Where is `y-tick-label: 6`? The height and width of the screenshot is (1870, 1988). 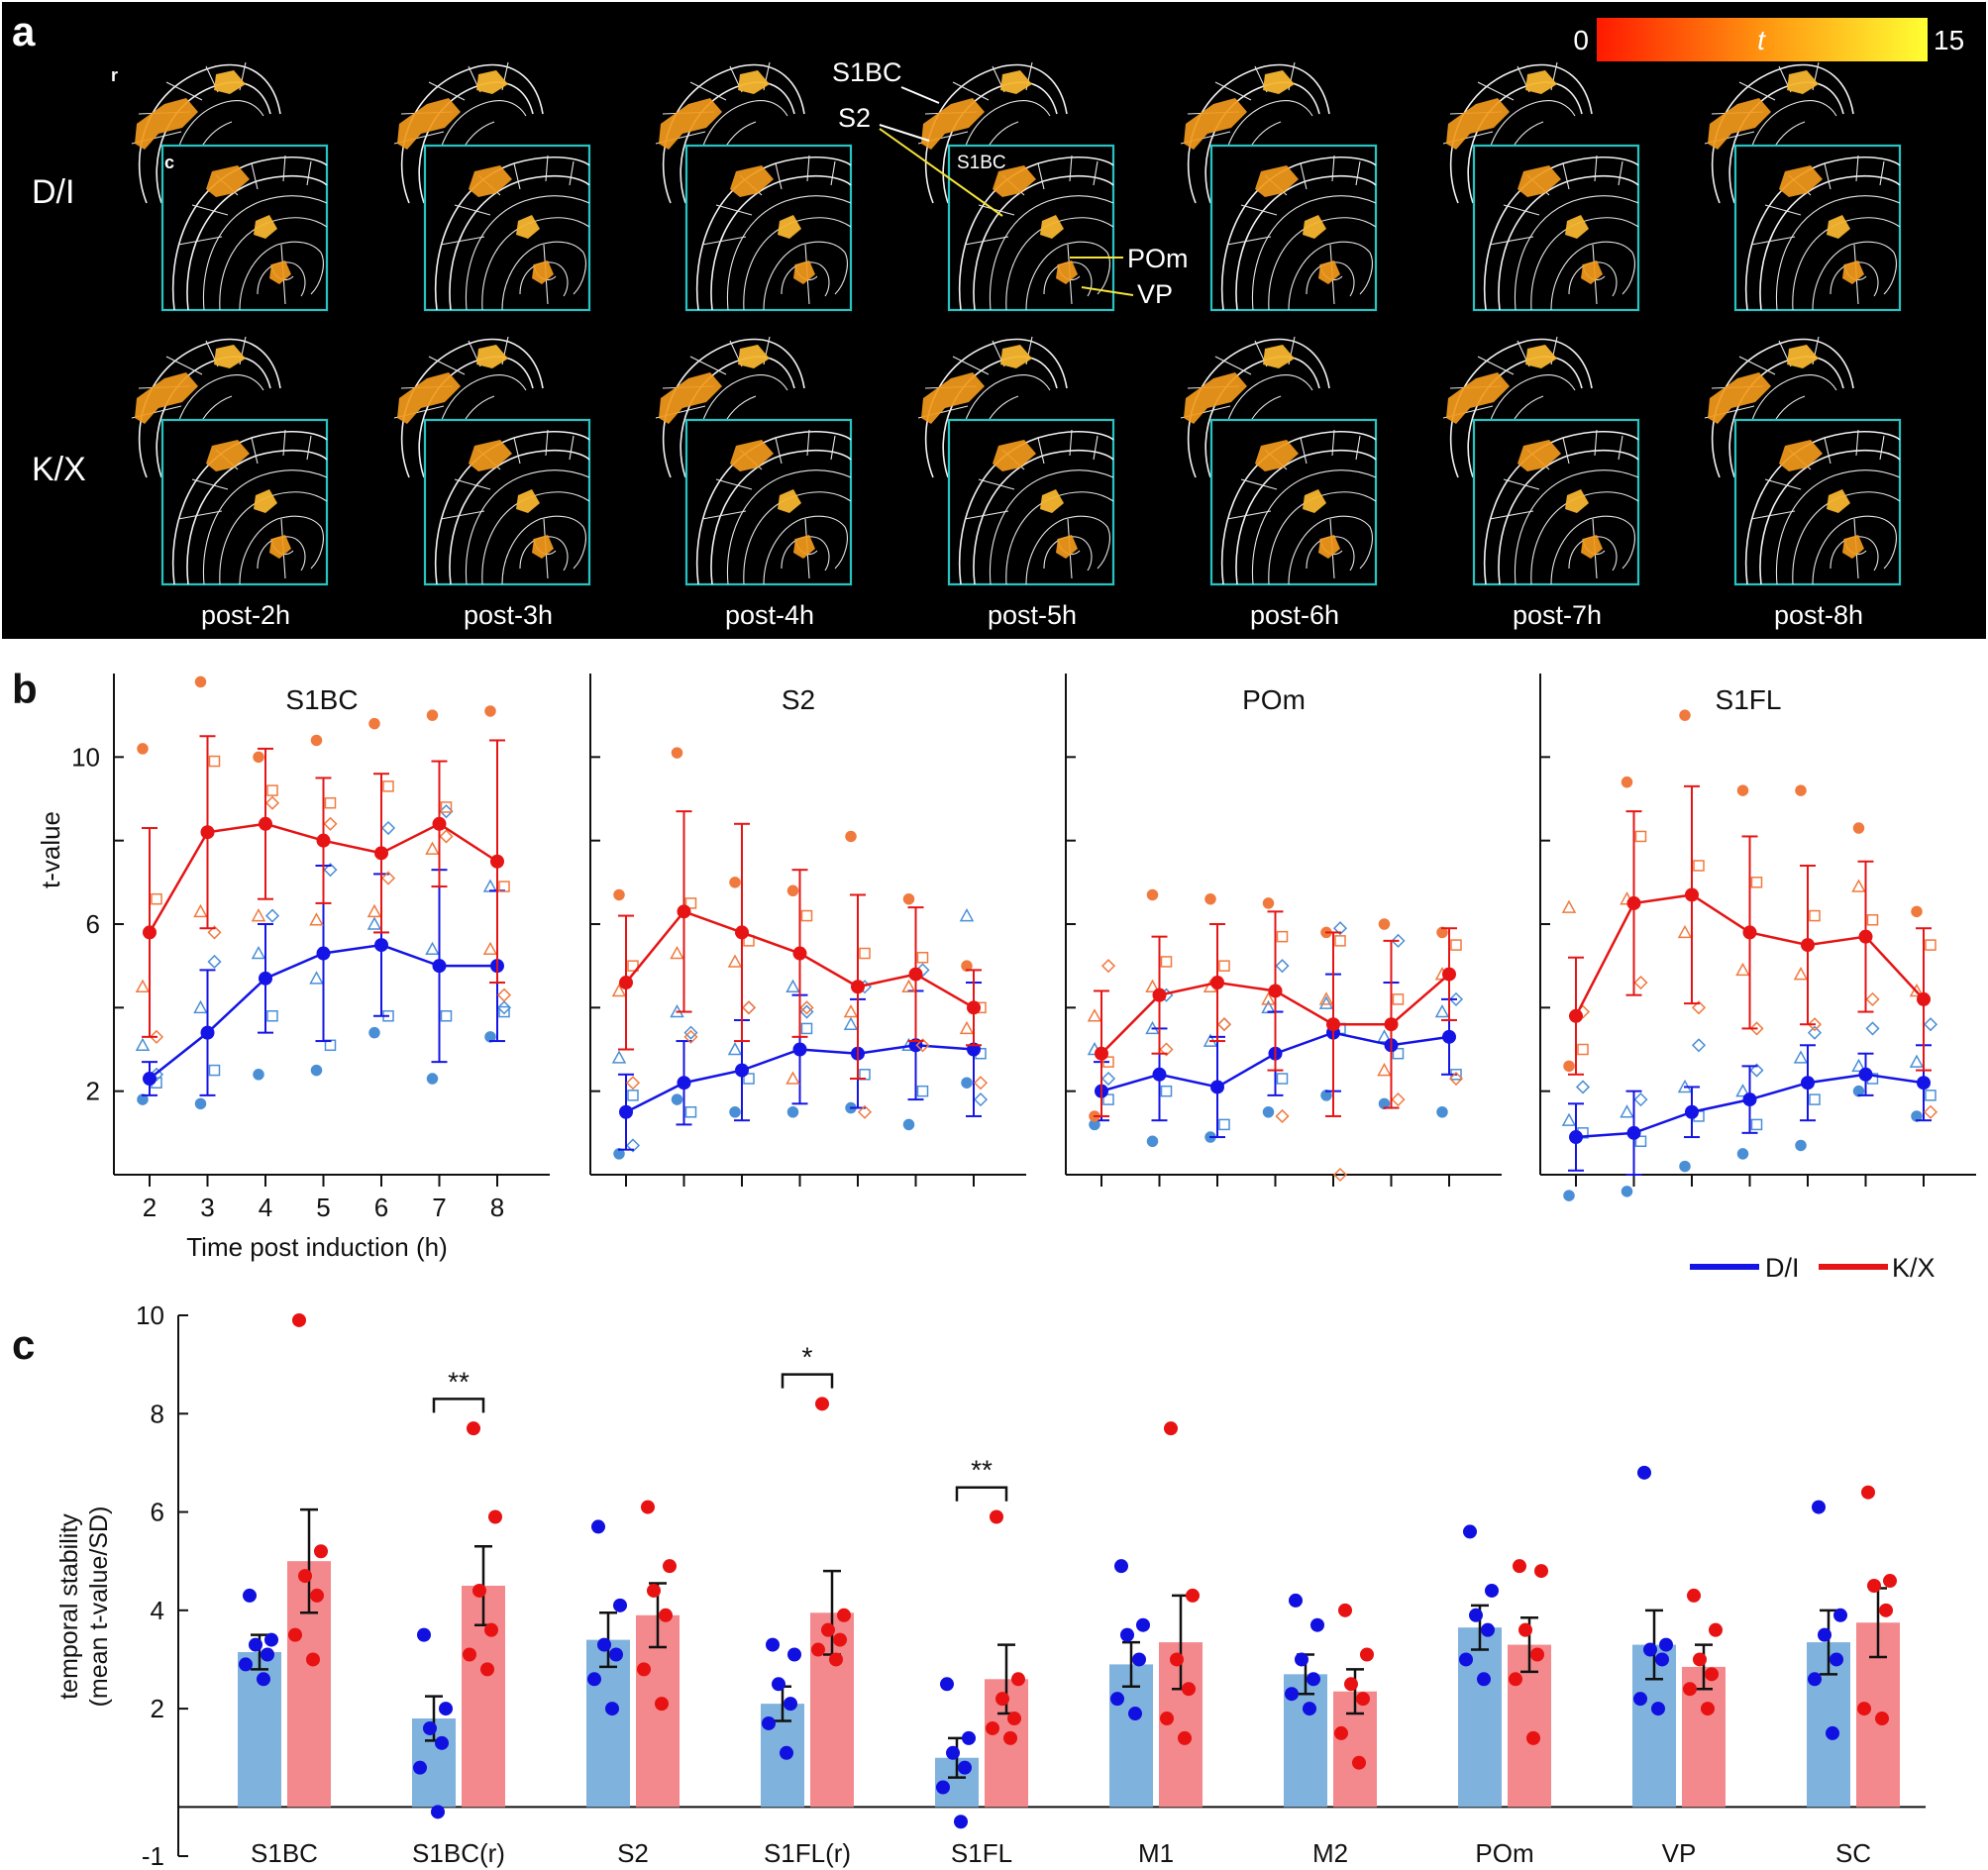 y-tick-label: 6 is located at coordinates (93, 924).